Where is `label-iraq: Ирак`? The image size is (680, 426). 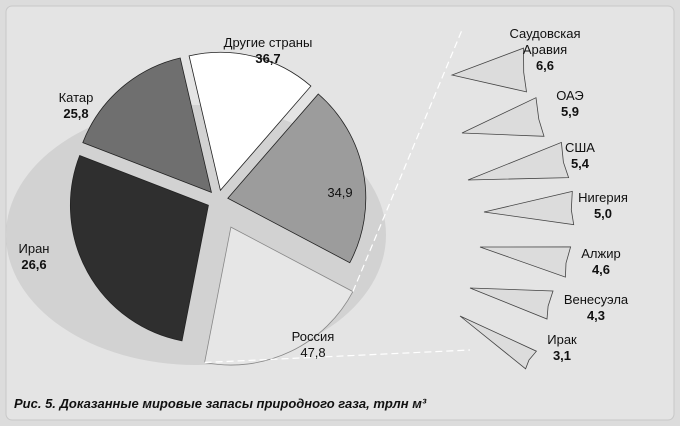 label-iraq: Ирак is located at coordinates (562, 339).